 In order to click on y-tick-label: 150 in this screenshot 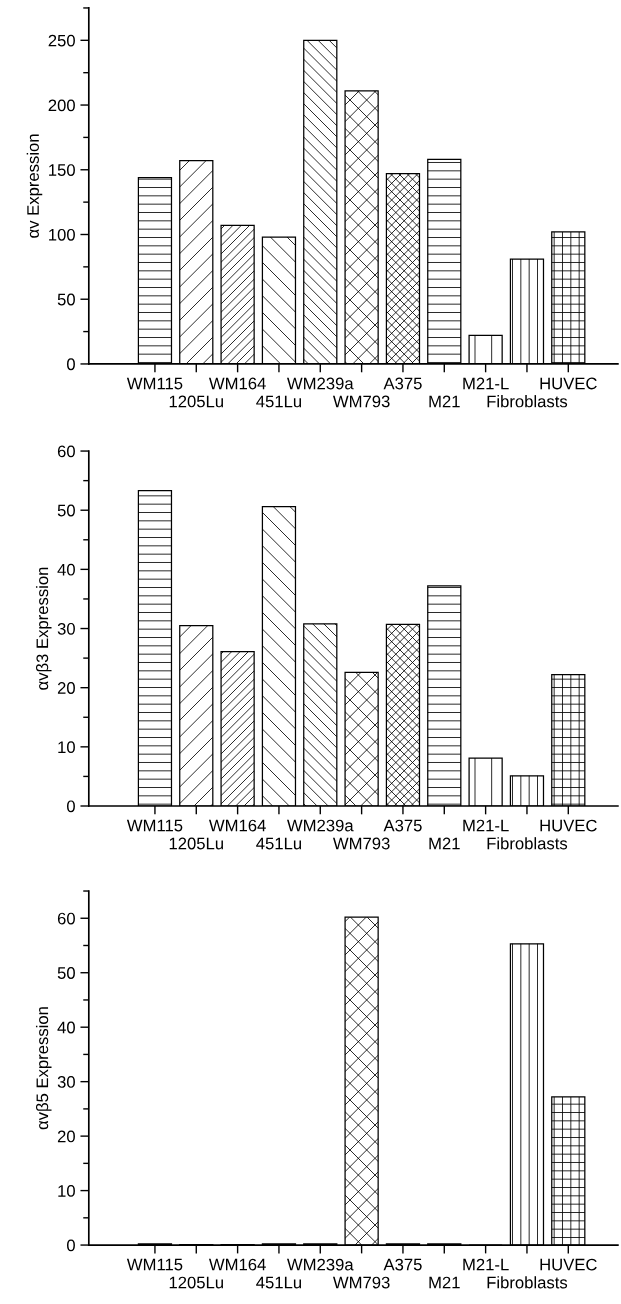, I will do `click(62, 170)`.